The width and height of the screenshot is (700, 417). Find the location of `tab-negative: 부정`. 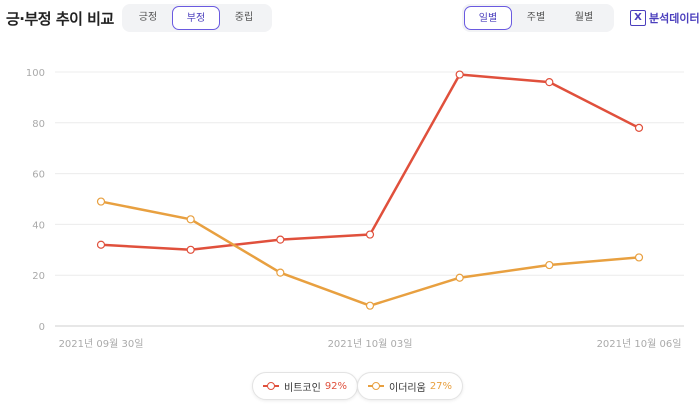

tab-negative: 부정 is located at coordinates (196, 18).